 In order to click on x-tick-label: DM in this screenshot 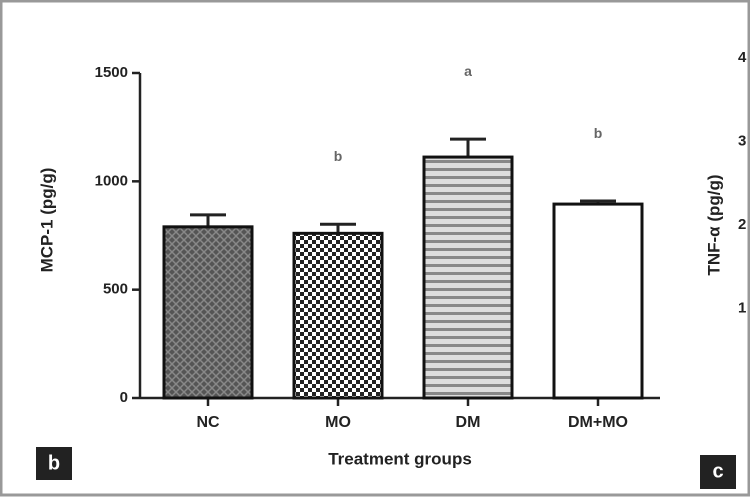, I will do `click(468, 422)`.